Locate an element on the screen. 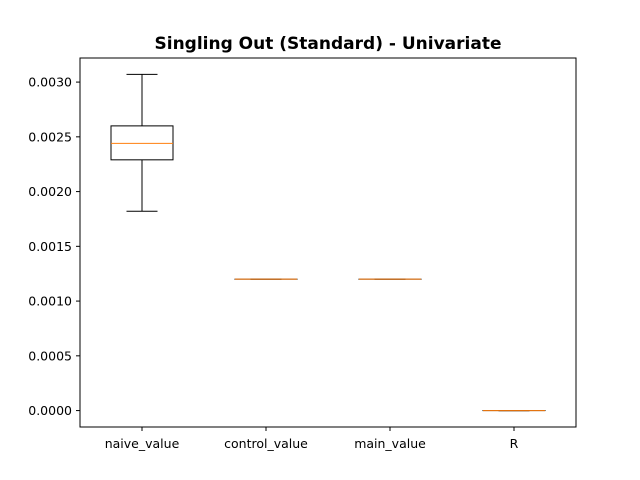  y-tick-label: 0.0025 is located at coordinates (50, 136).